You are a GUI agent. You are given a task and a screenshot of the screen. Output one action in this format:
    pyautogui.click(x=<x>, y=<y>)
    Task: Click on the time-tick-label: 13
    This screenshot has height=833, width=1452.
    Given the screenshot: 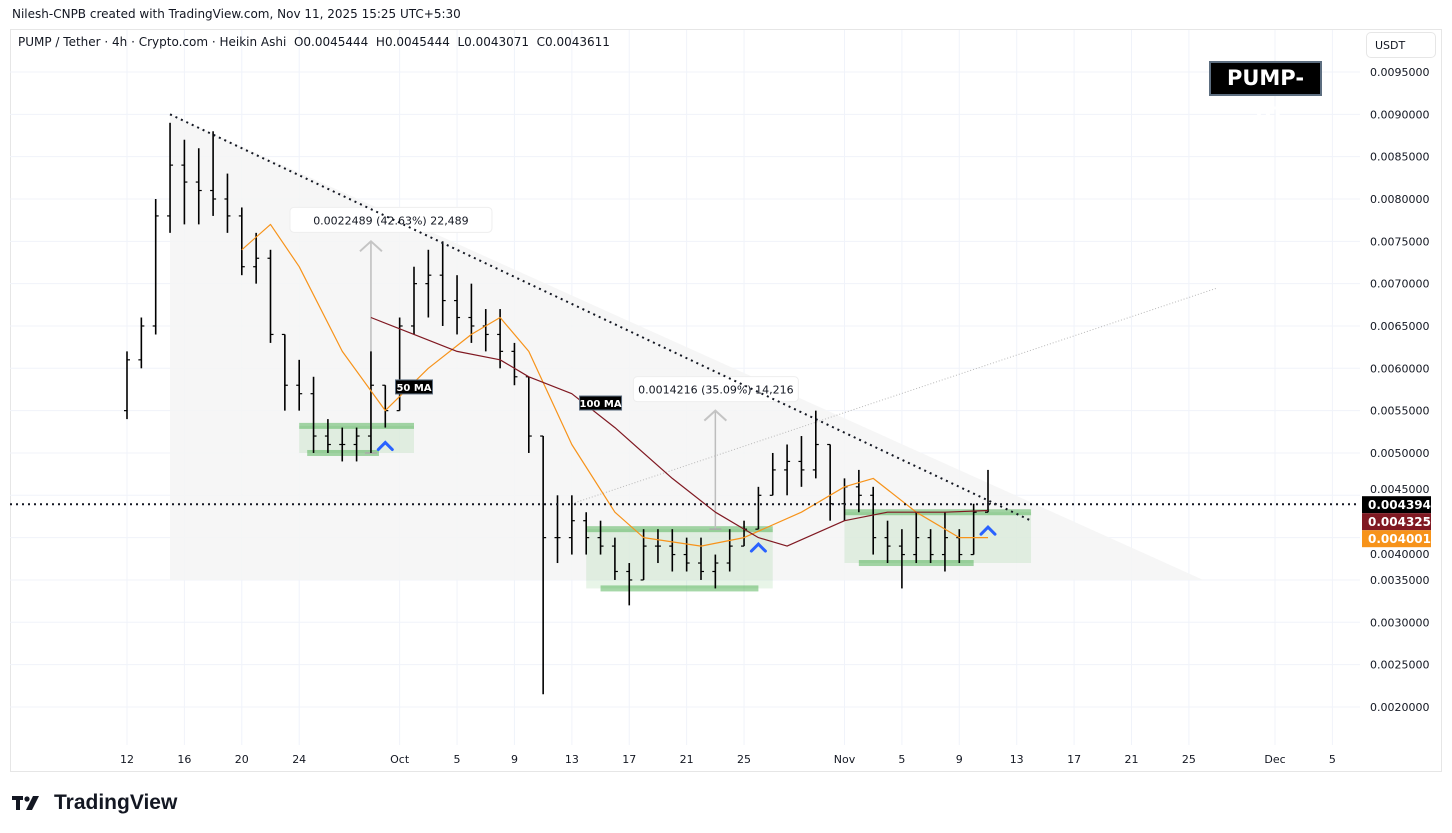 What is the action you would take?
    pyautogui.click(x=572, y=759)
    